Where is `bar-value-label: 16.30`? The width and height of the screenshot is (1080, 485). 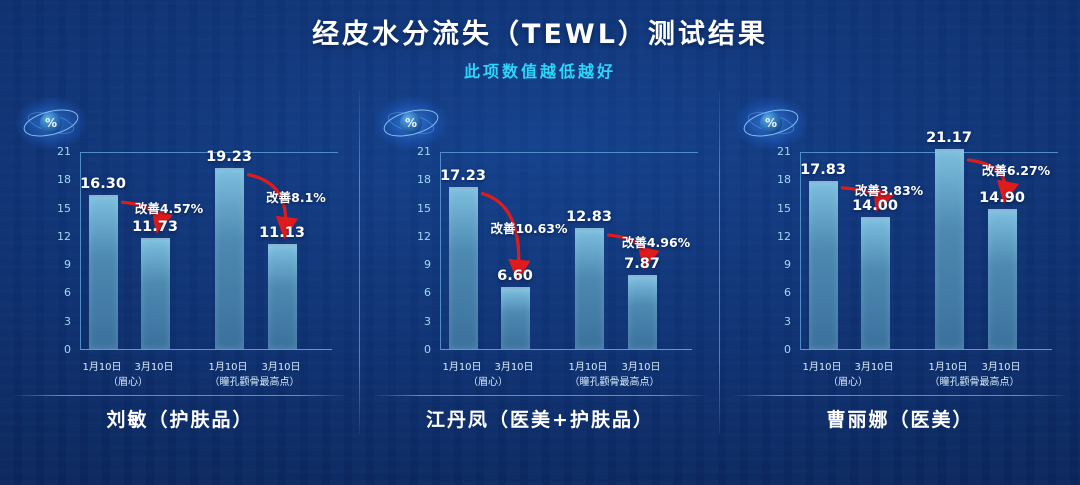
bar-value-label: 16.30 is located at coordinates (103, 184).